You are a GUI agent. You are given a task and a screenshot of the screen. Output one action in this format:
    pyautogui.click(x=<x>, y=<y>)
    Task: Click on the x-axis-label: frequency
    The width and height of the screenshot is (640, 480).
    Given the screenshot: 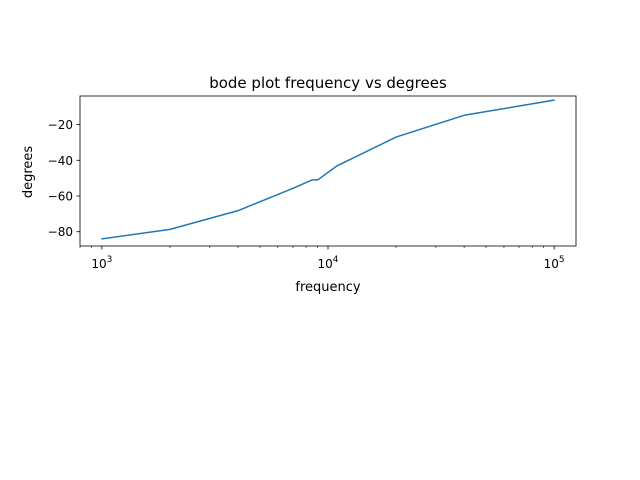 What is the action you would take?
    pyautogui.click(x=328, y=287)
    